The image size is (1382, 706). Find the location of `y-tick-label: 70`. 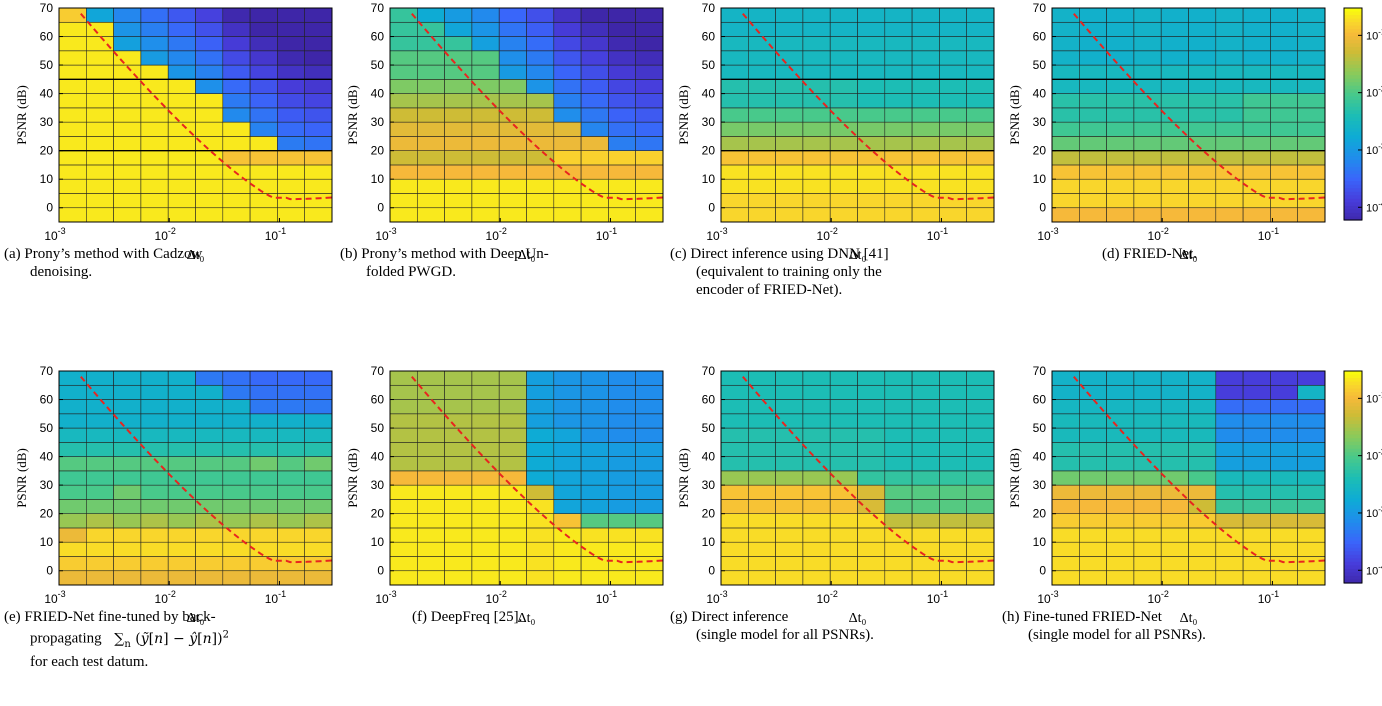

y-tick-label: 70 is located at coordinates (709, 371).